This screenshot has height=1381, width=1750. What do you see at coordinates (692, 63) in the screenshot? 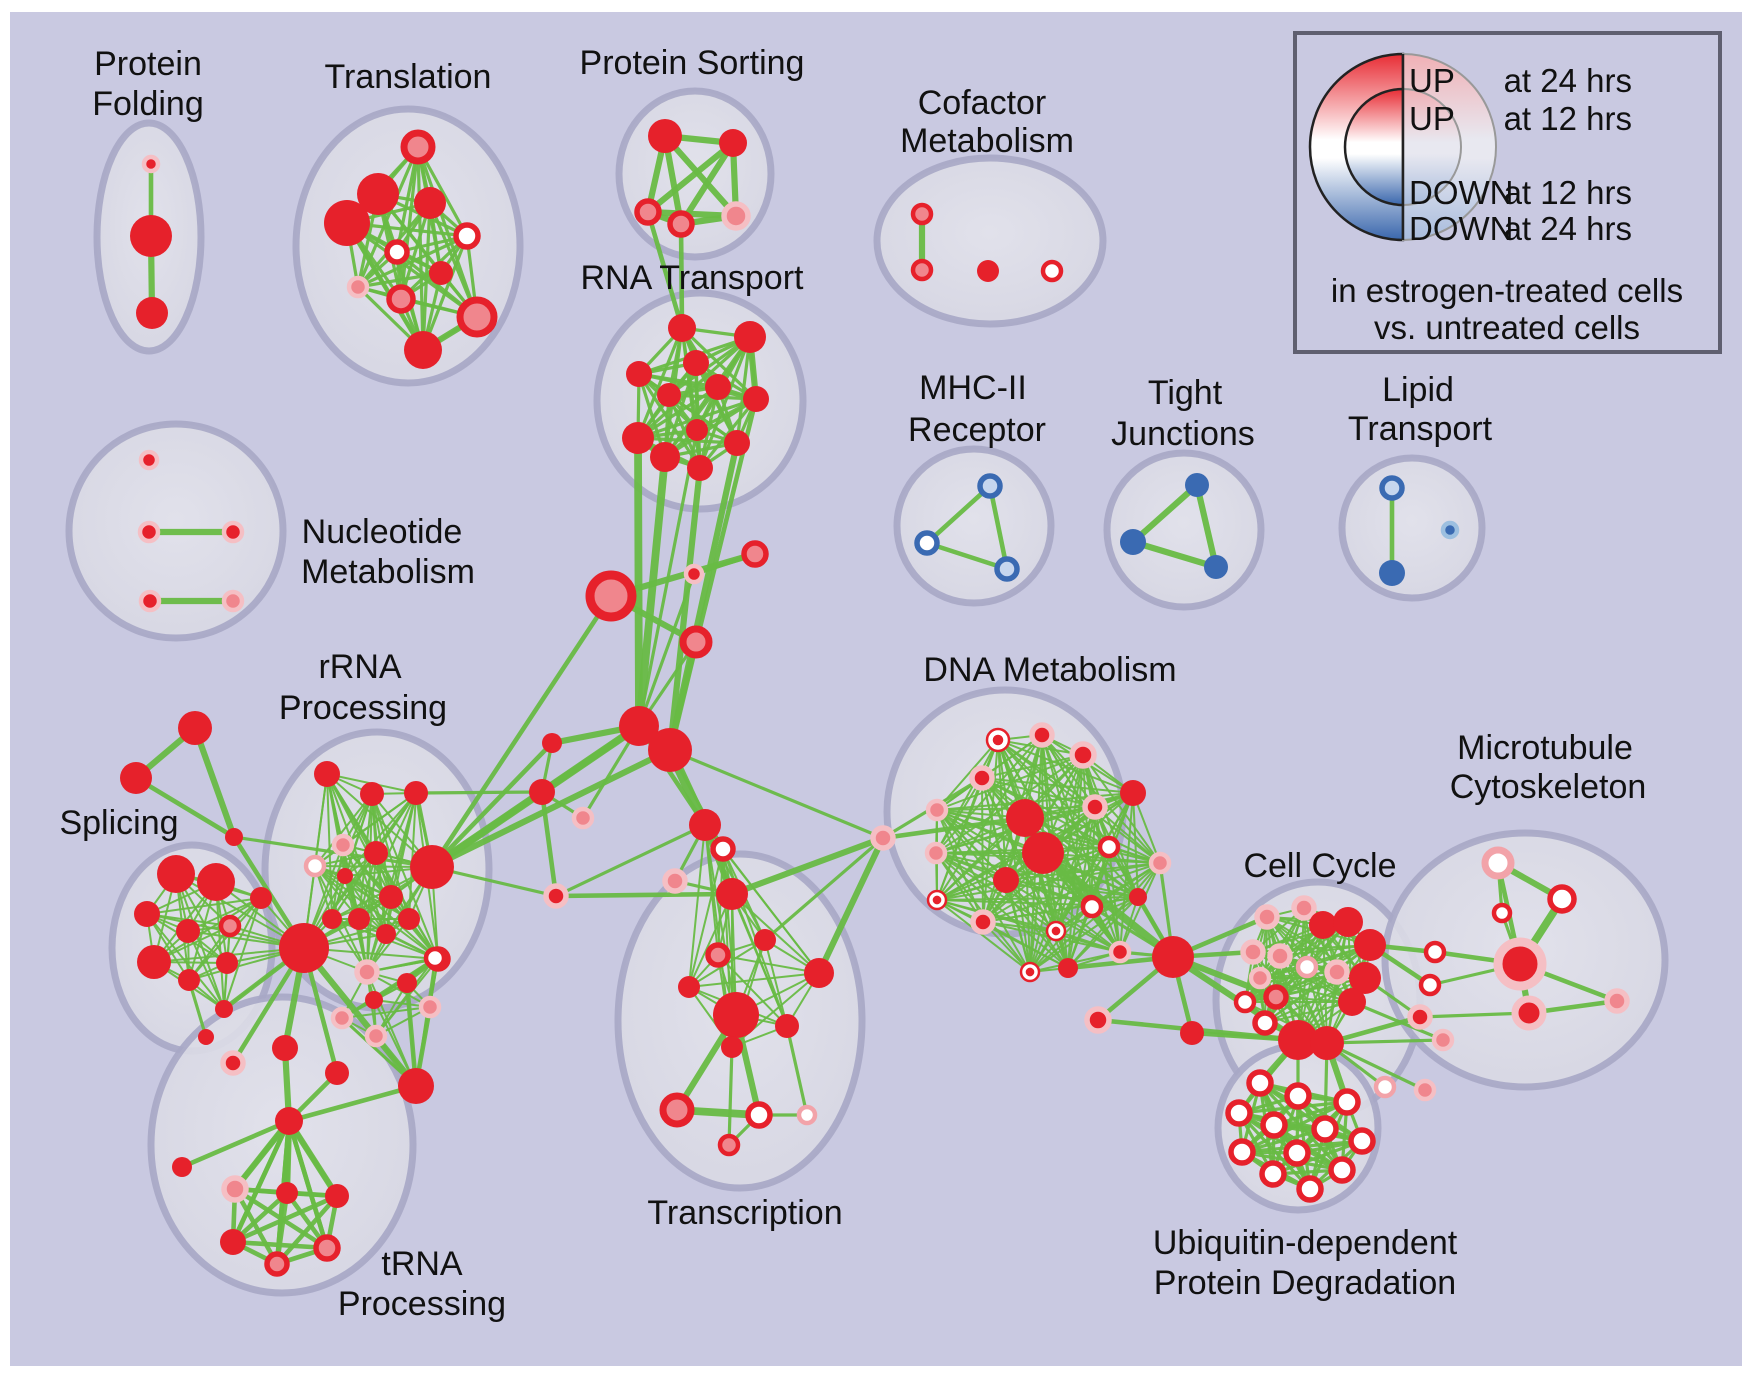
I see `cluster-label-protein-sorting: Protein Sorting` at bounding box center [692, 63].